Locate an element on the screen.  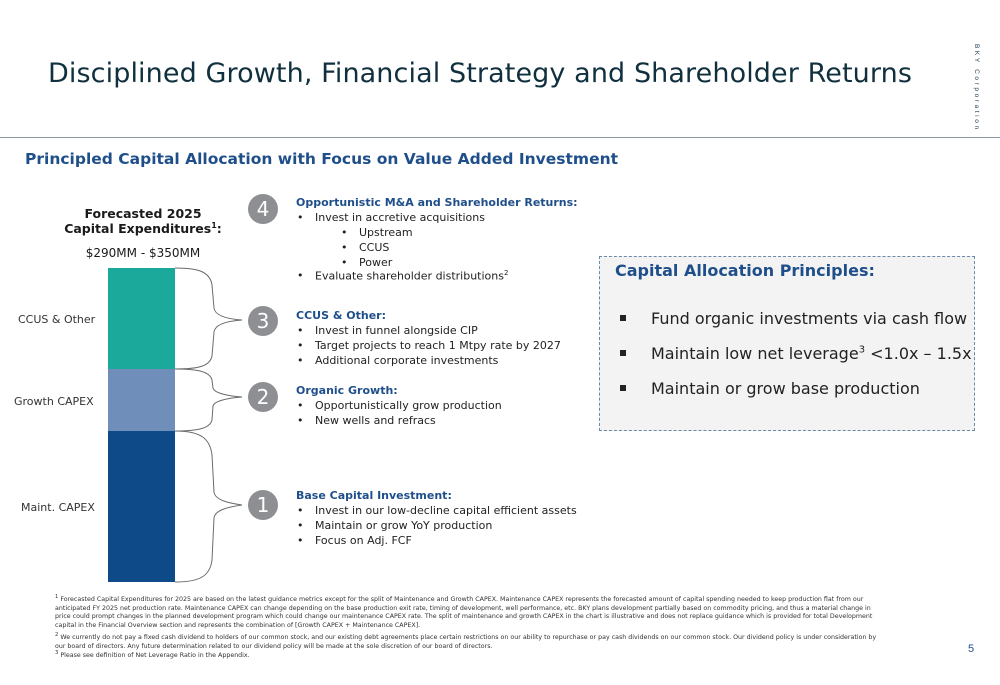
forecast-title-line2: Capital Expenditures1: is located at coordinates (143, 228).